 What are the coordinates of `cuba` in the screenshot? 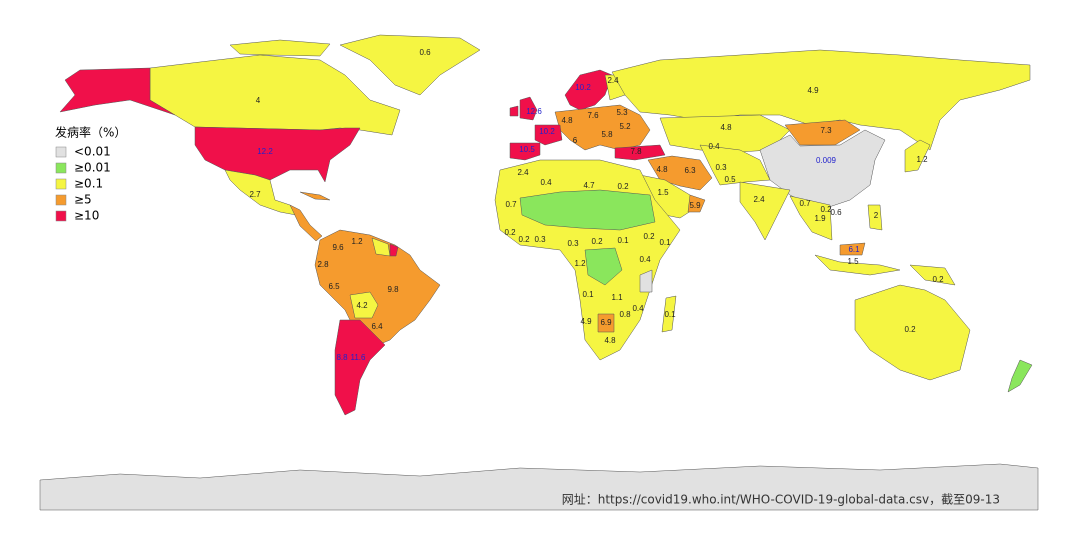 It's located at (315, 196).